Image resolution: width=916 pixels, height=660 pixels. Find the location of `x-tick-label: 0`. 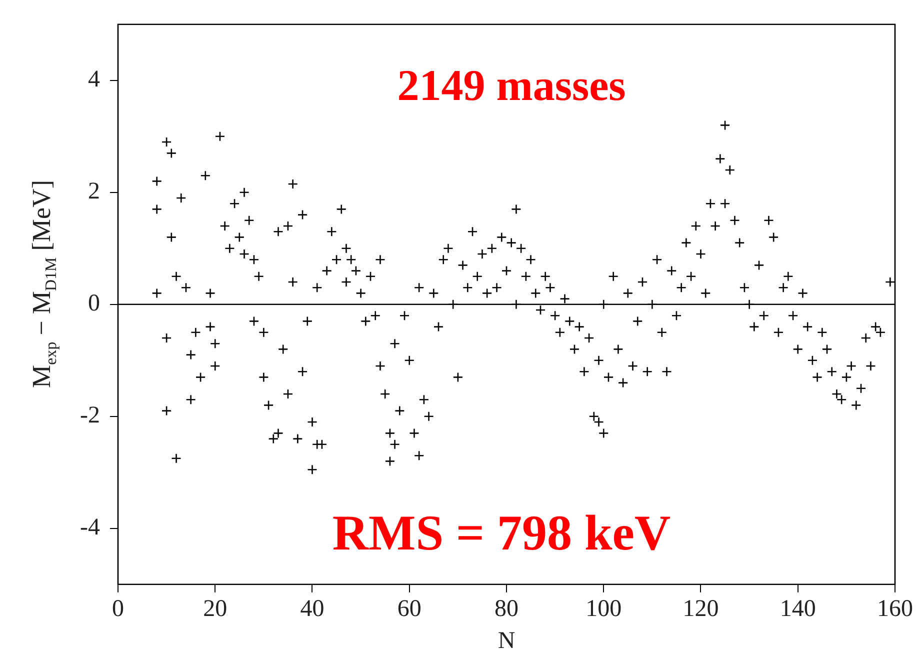

x-tick-label: 0 is located at coordinates (118, 609).